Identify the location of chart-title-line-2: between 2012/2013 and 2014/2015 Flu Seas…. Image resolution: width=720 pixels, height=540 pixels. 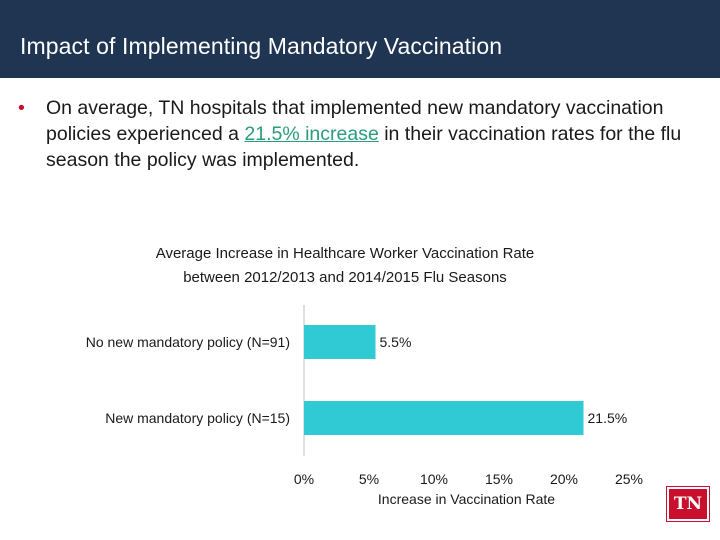
(345, 277).